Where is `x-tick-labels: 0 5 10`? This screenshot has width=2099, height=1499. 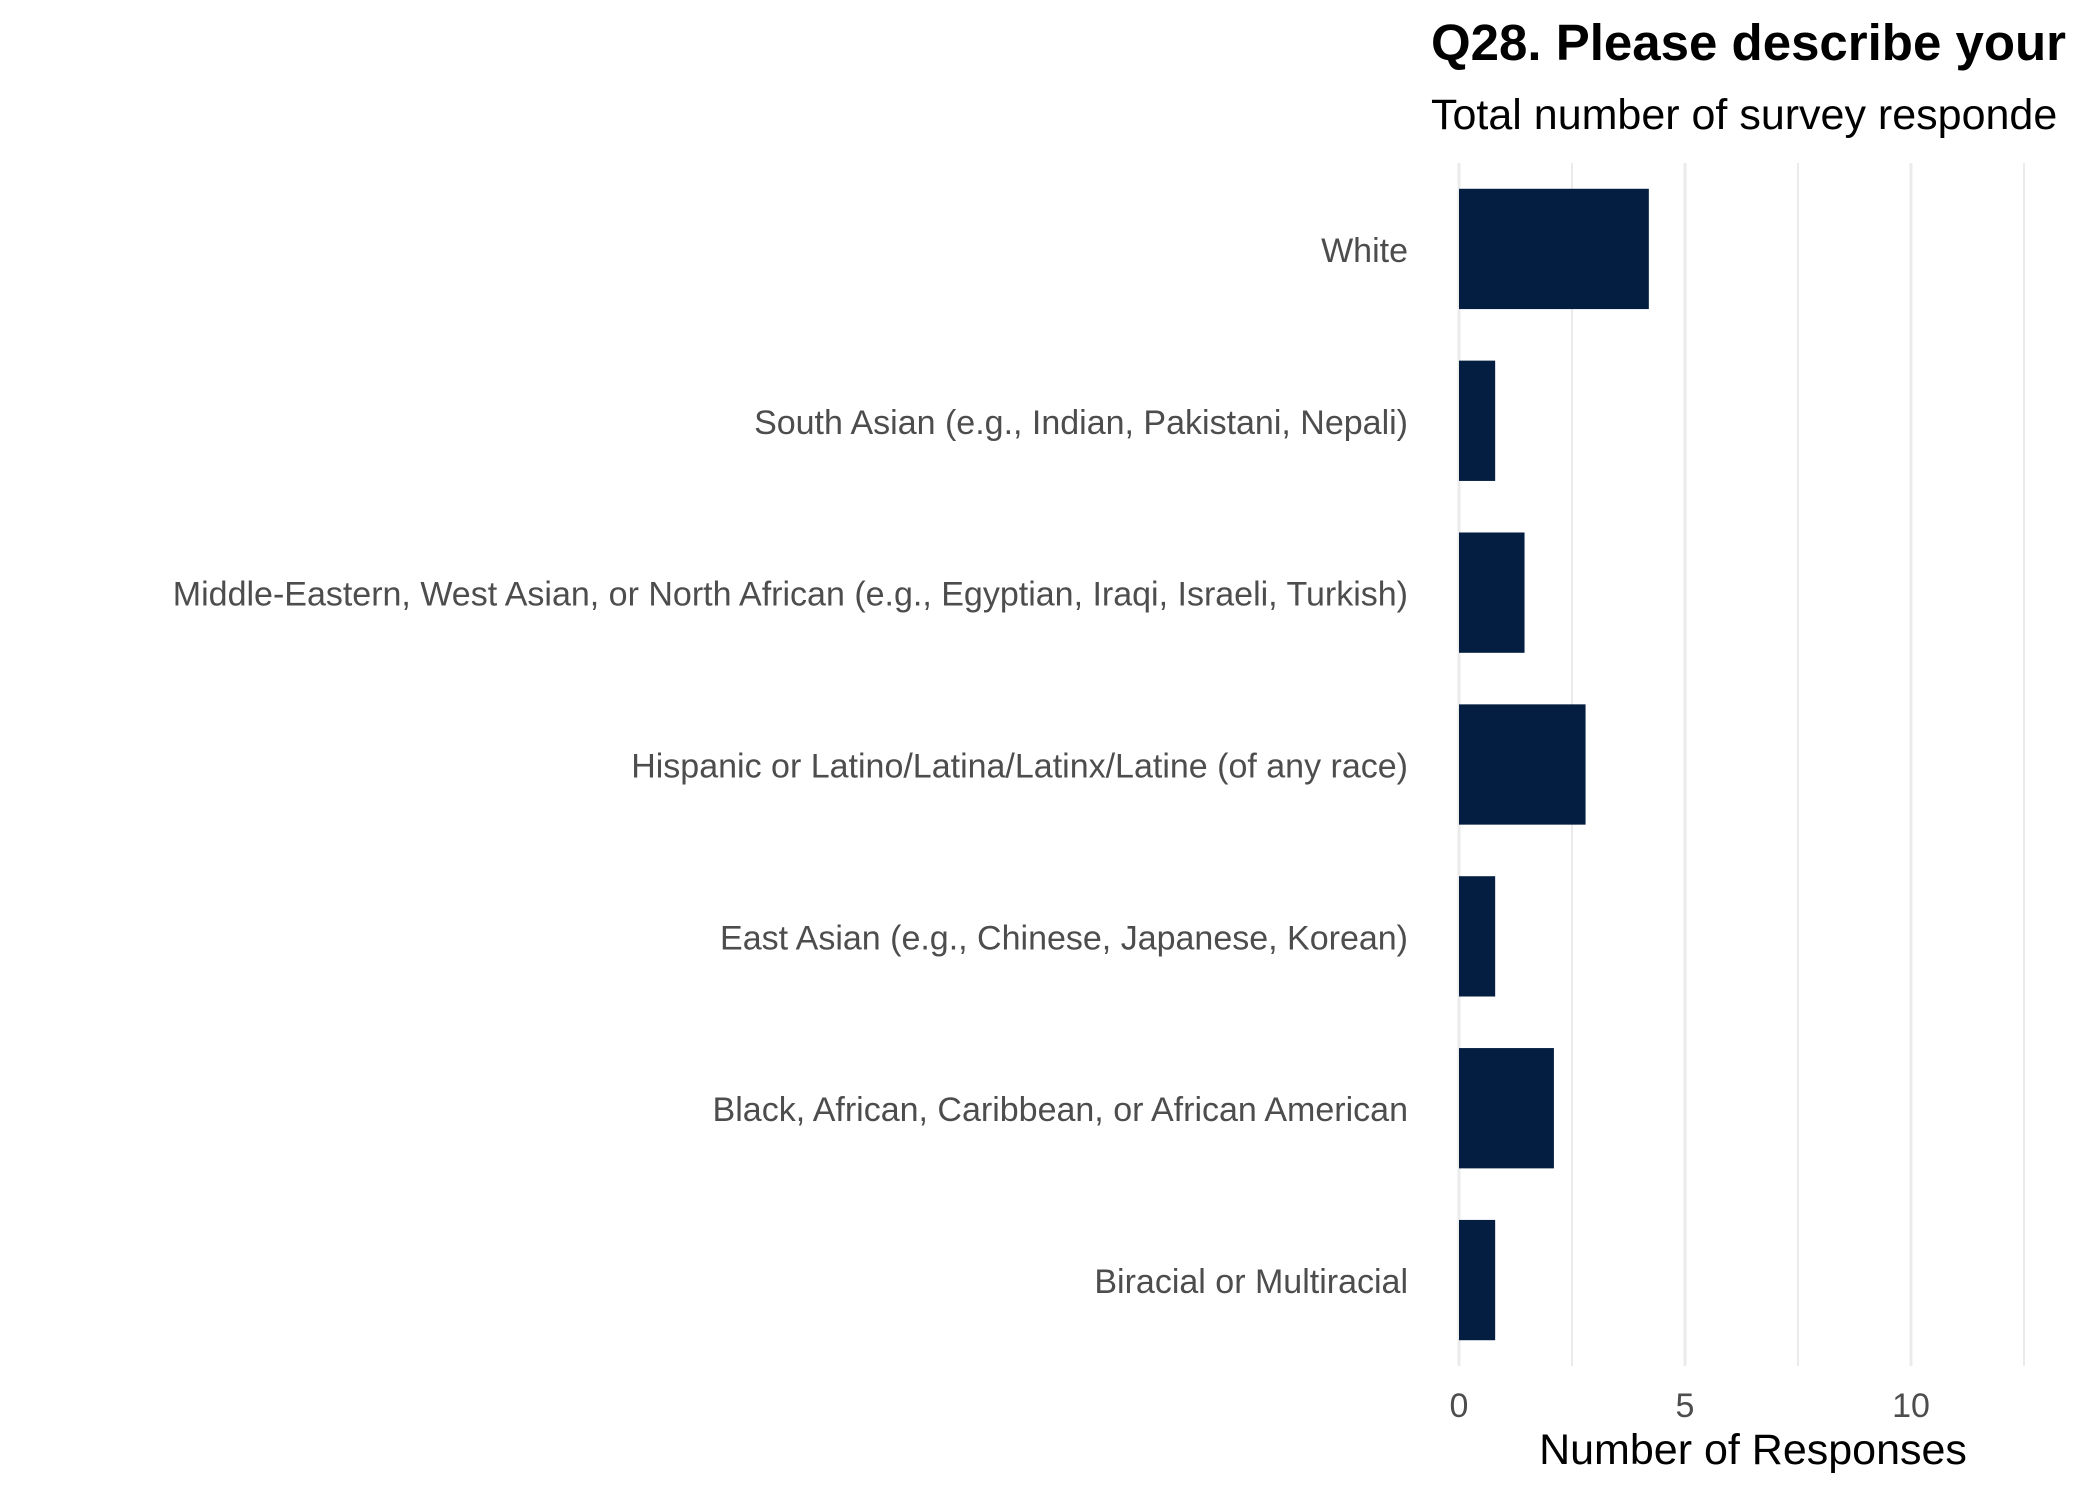
x-tick-labels: 0 5 10 is located at coordinates (1690, 1406).